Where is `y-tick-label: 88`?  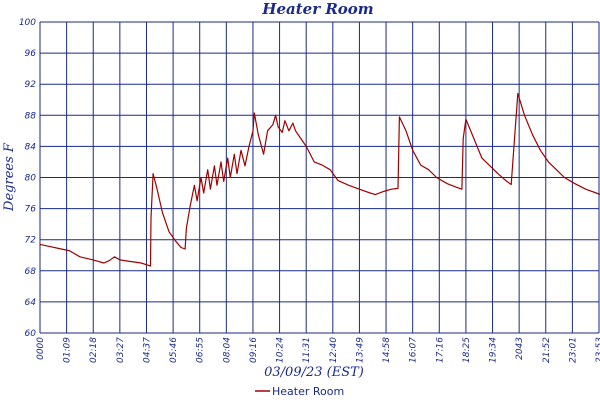
y-tick-label: 88 is located at coordinates (31, 116).